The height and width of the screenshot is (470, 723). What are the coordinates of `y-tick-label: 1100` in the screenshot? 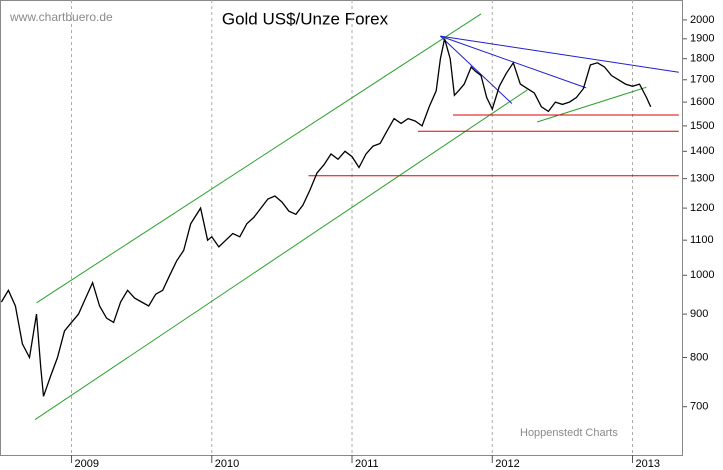 It's located at (702, 240).